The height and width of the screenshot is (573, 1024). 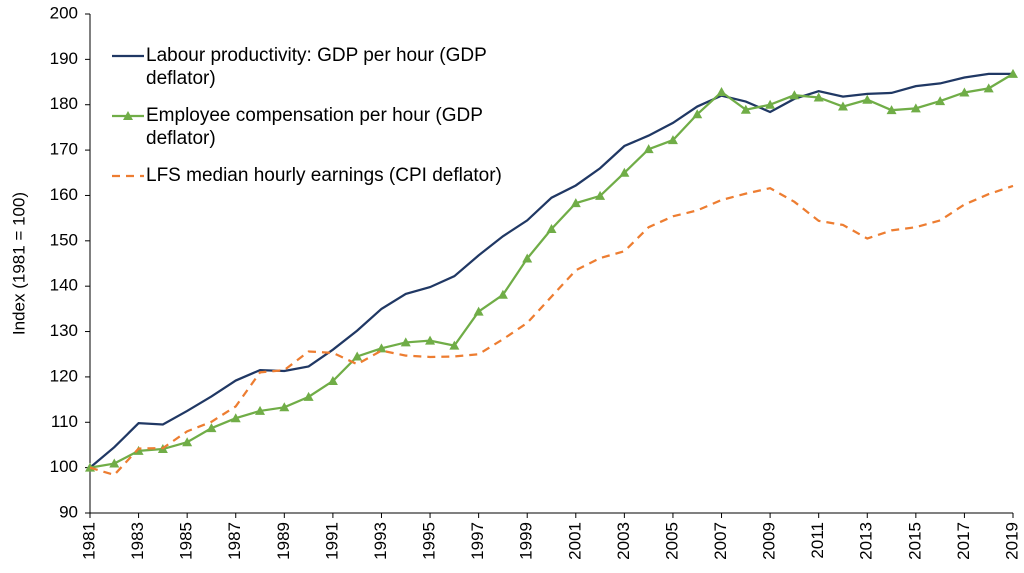 What do you see at coordinates (64, 285) in the screenshot?
I see `y-tick-label: 140` at bounding box center [64, 285].